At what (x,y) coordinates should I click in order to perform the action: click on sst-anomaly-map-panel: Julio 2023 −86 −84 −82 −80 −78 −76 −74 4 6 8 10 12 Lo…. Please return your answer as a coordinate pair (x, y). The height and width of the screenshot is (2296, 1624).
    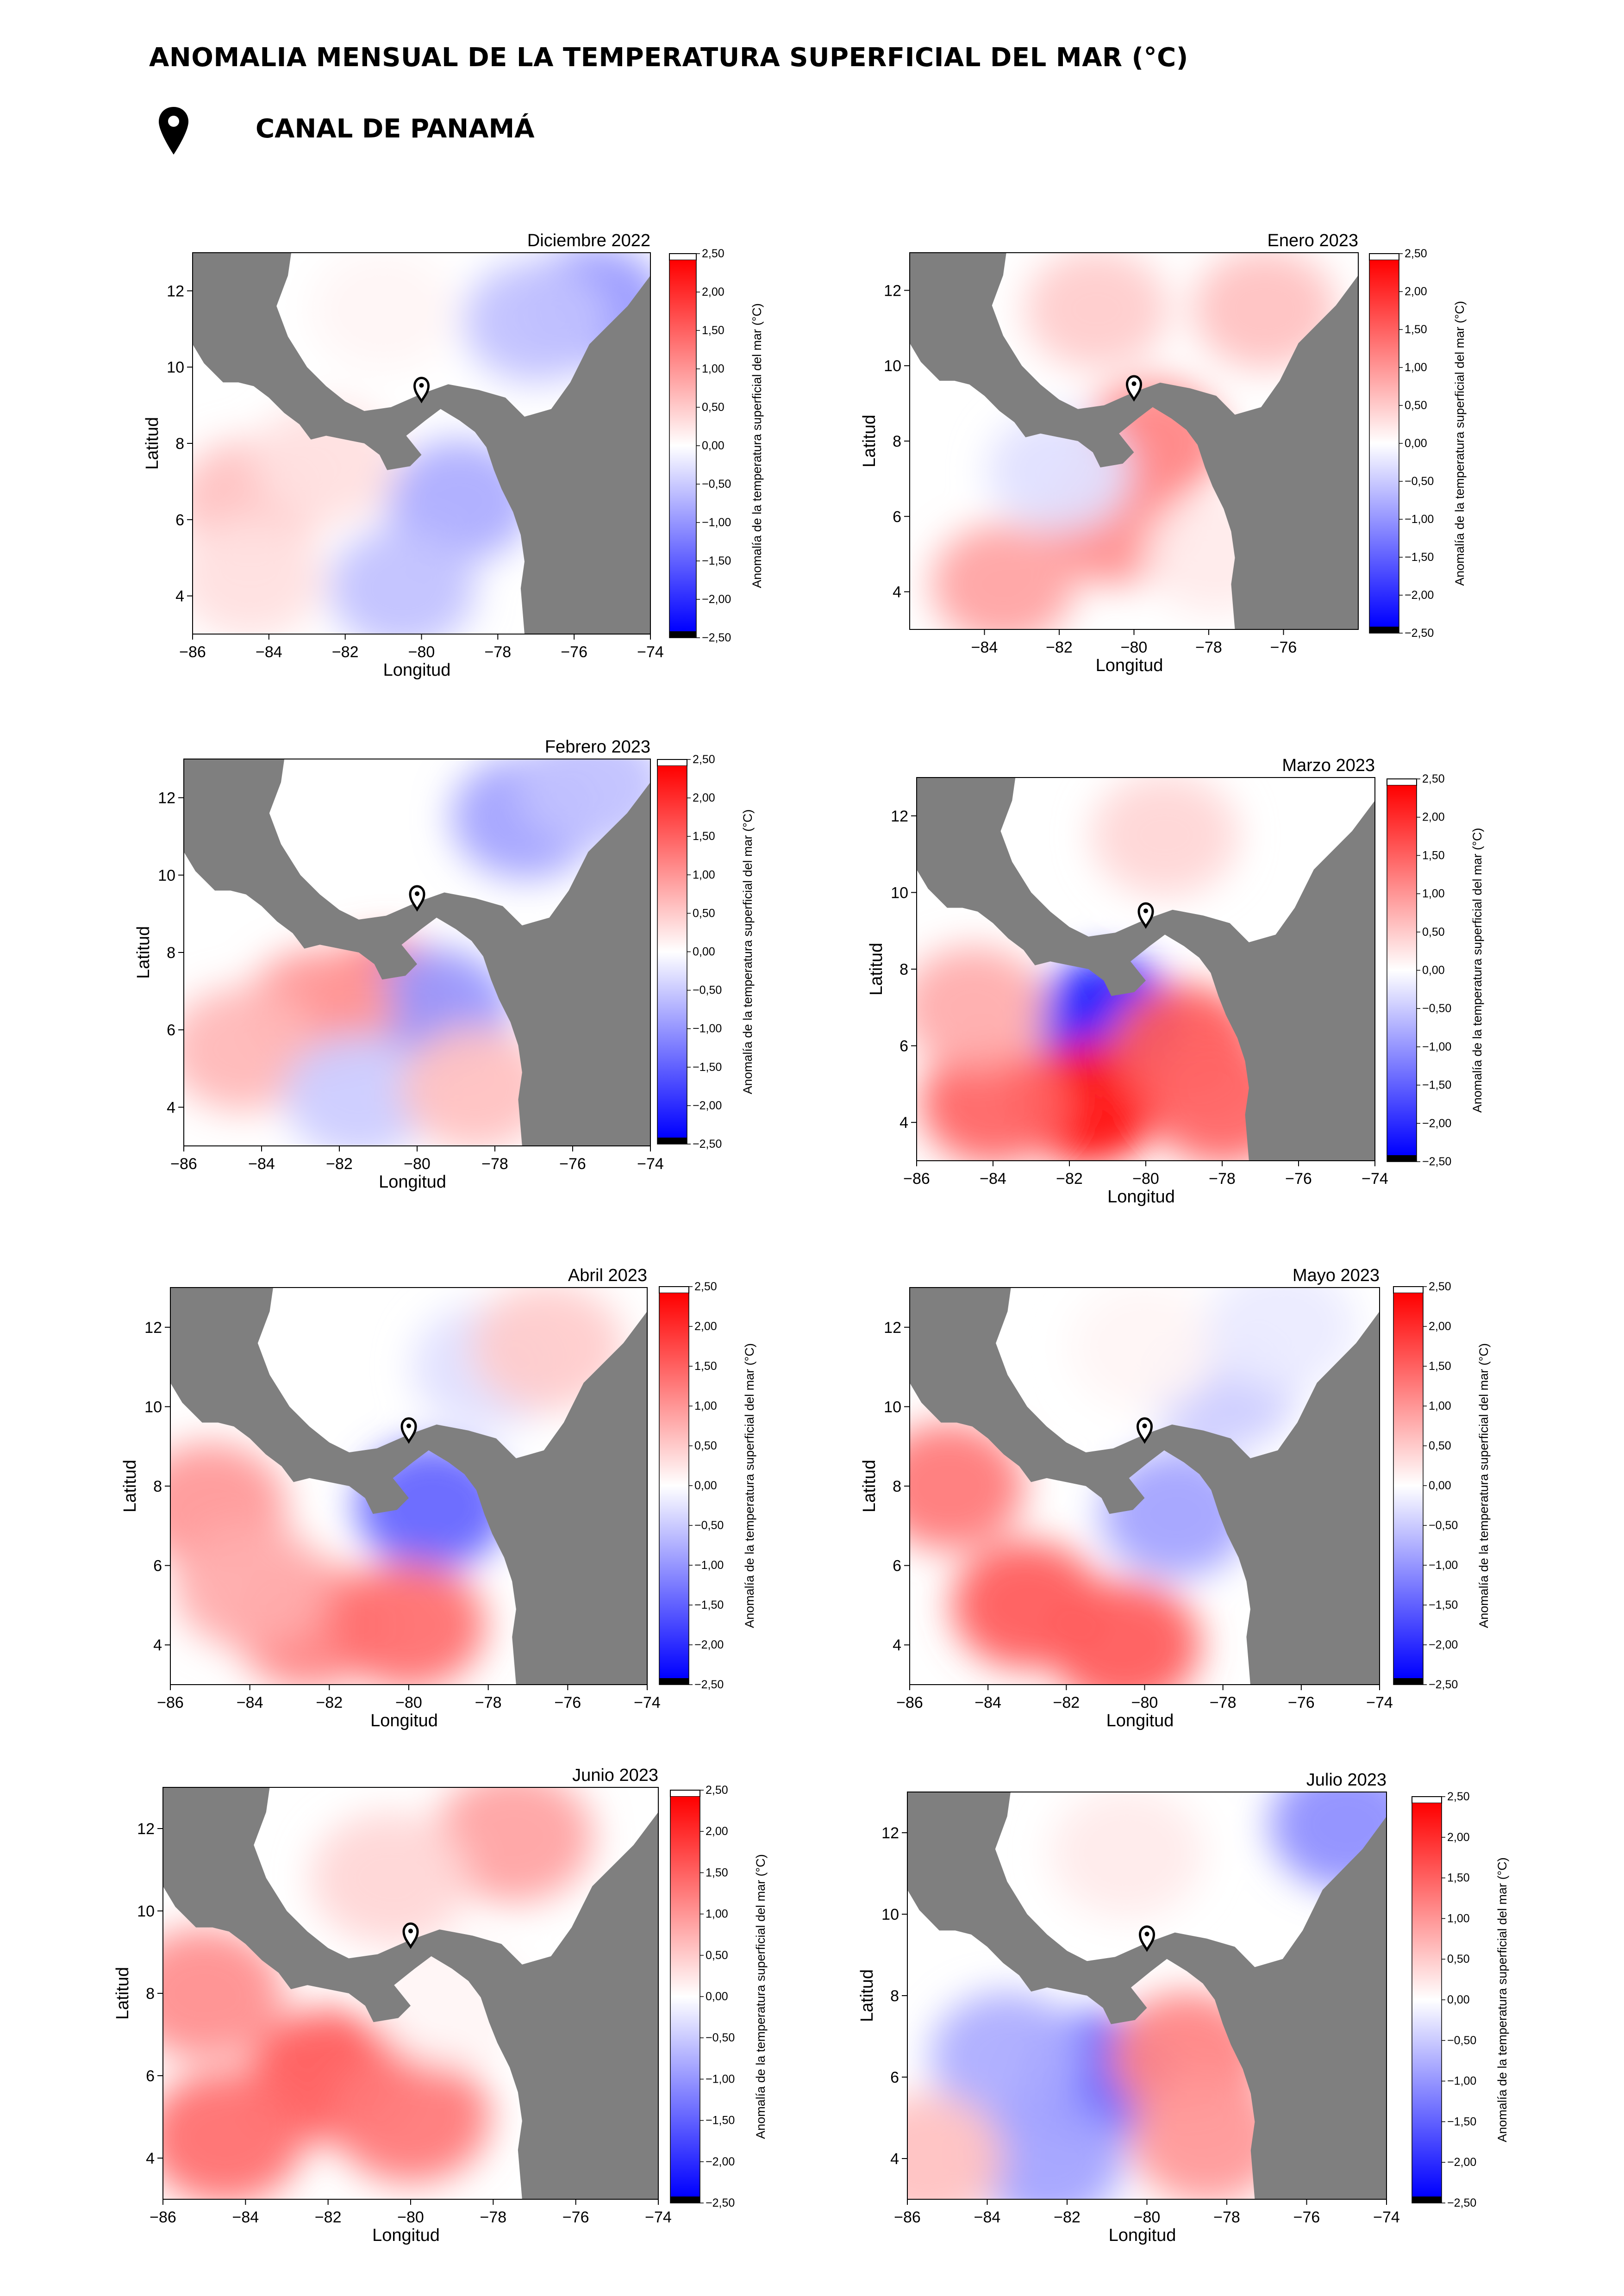
    Looking at the image, I should click on (1183, 2007).